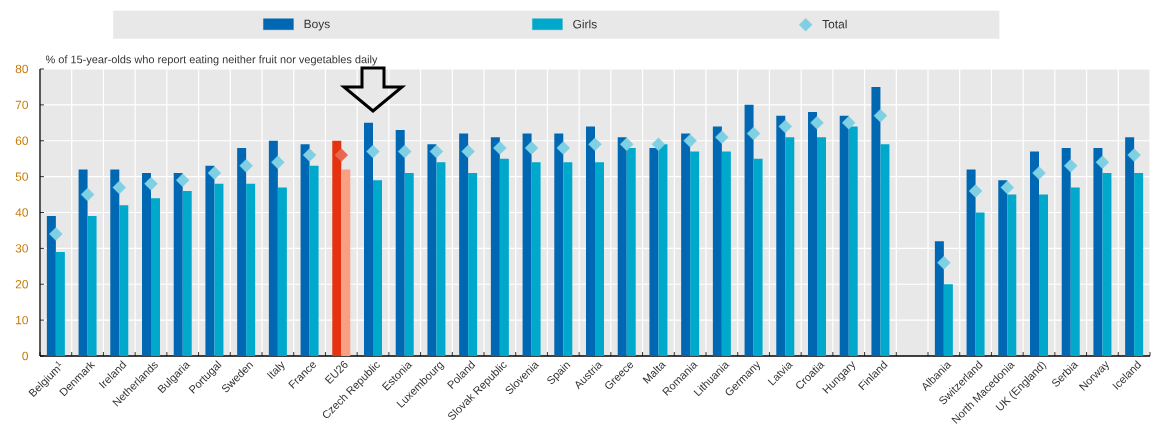  Describe the element at coordinates (22, 69) in the screenshot. I see `y-tick-label: 80` at that location.